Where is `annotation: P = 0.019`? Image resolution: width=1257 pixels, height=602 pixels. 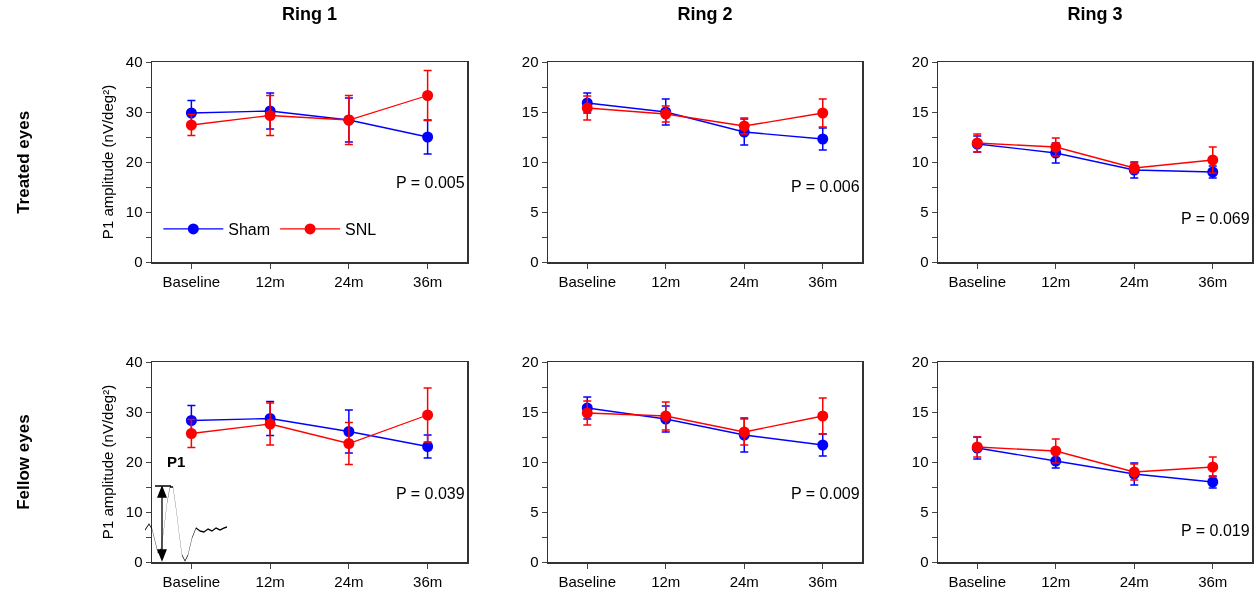 annotation: P = 0.019 is located at coordinates (1215, 530).